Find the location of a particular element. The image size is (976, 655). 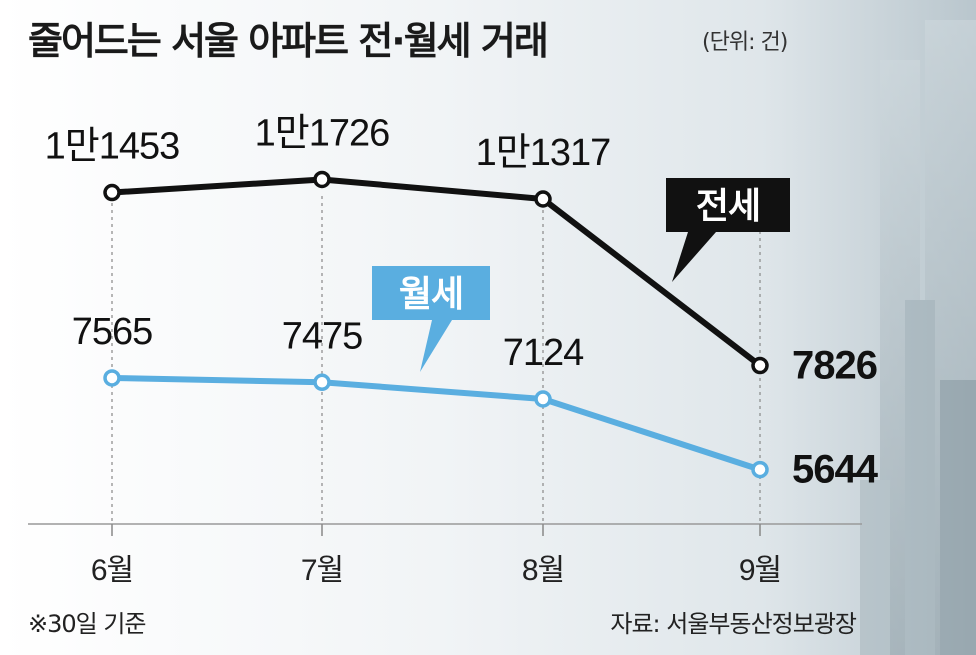

data-label: 1만1317 is located at coordinates (543, 153).